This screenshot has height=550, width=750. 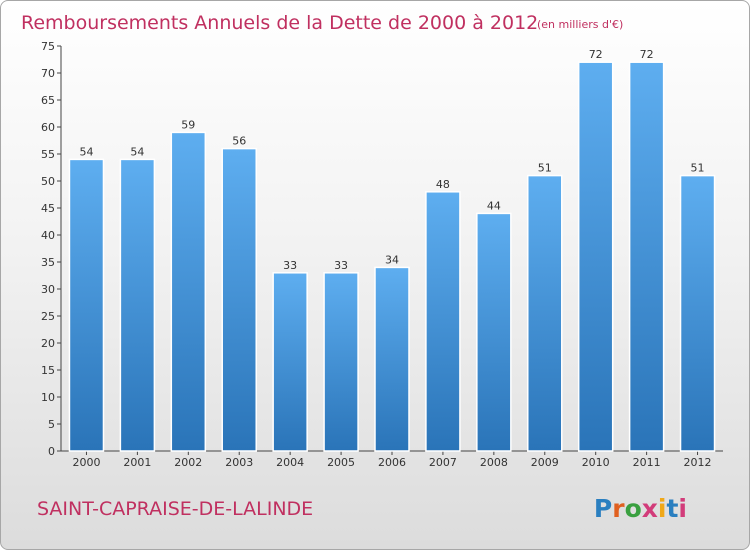 I want to click on x-tick-label-2007: 2007, so click(x=443, y=462).